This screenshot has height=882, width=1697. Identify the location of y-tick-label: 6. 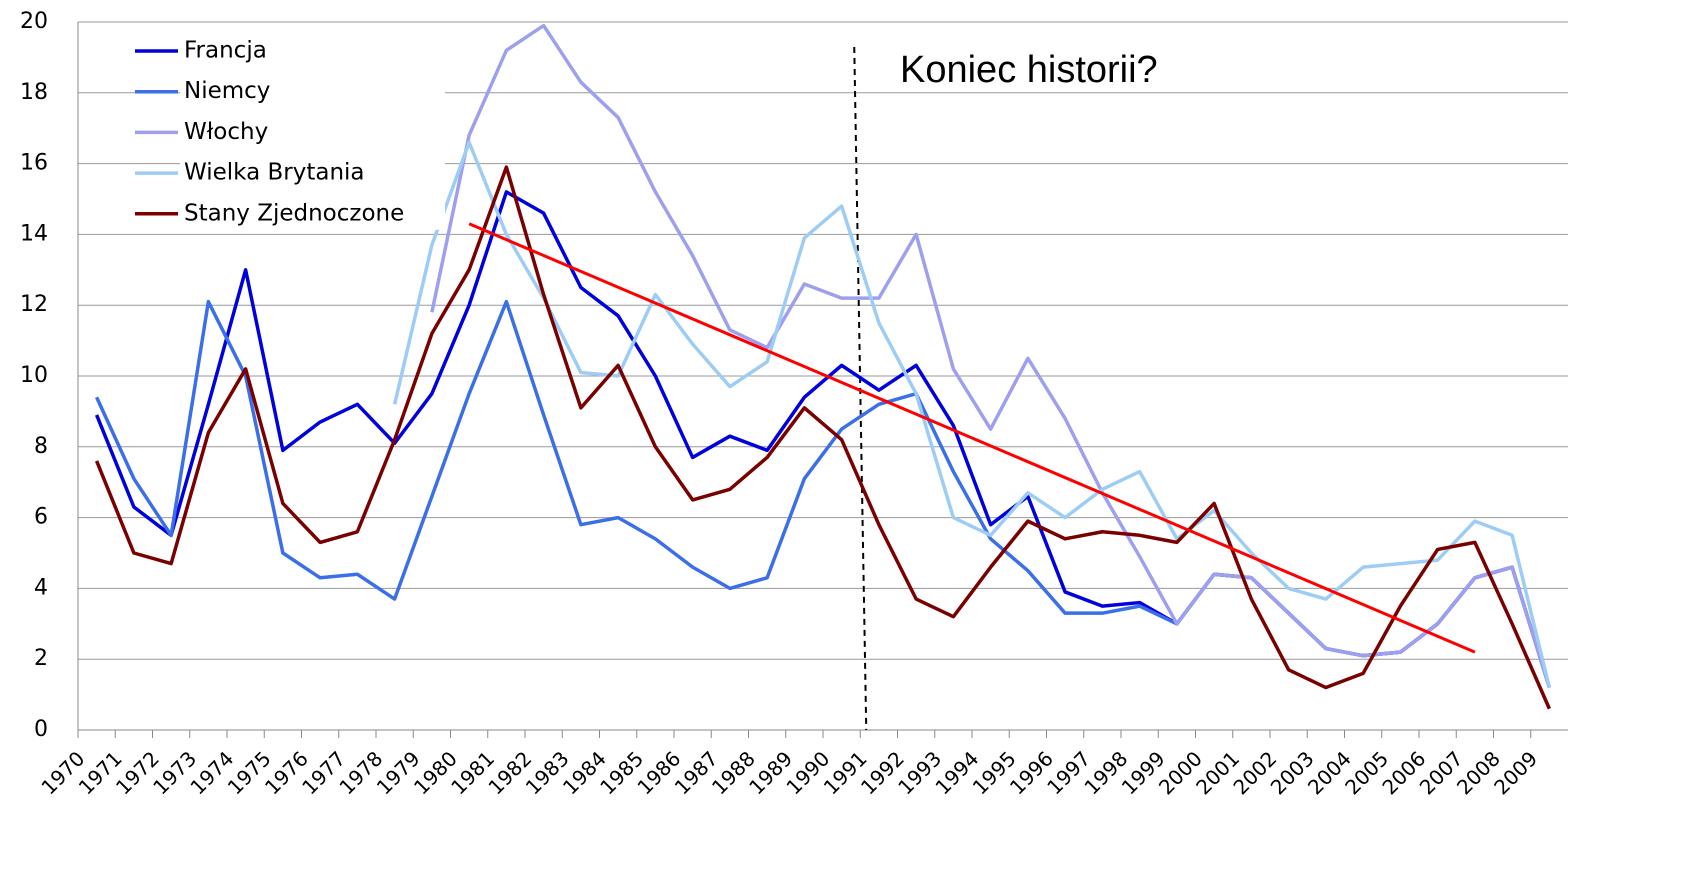
(41, 517).